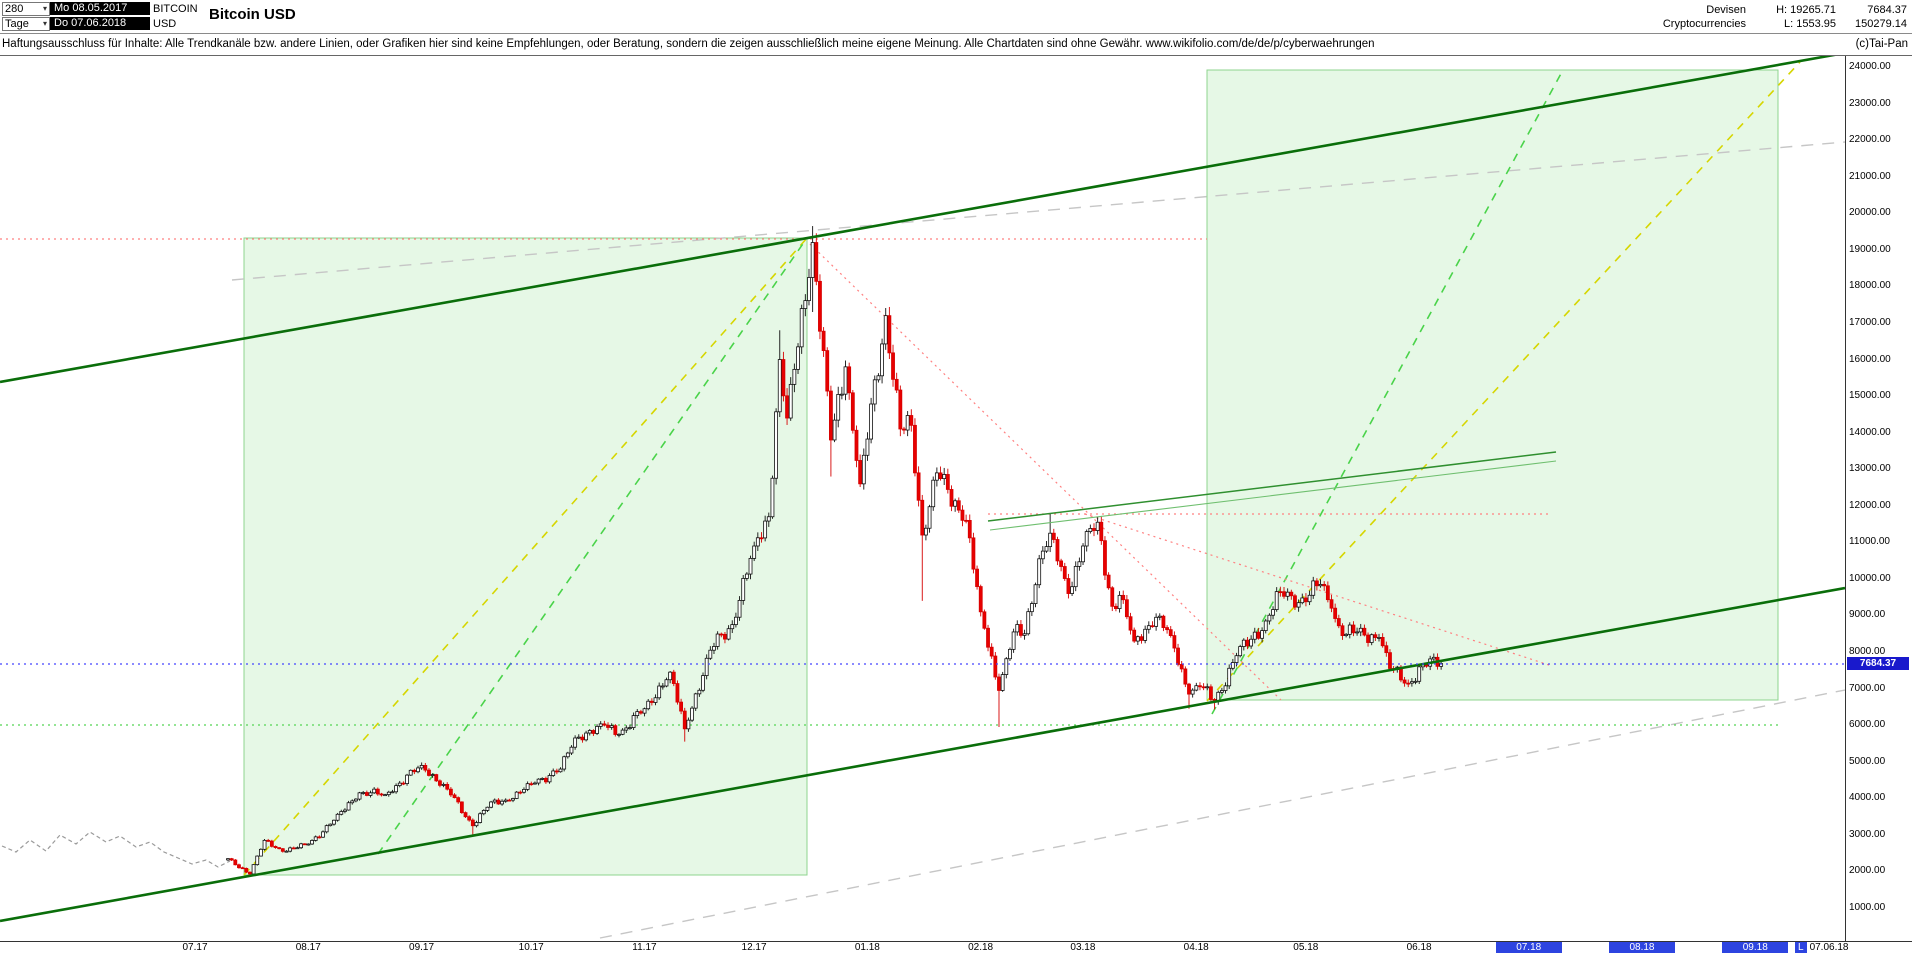  I want to click on price-axis-label: 15000.00, so click(1870, 396).